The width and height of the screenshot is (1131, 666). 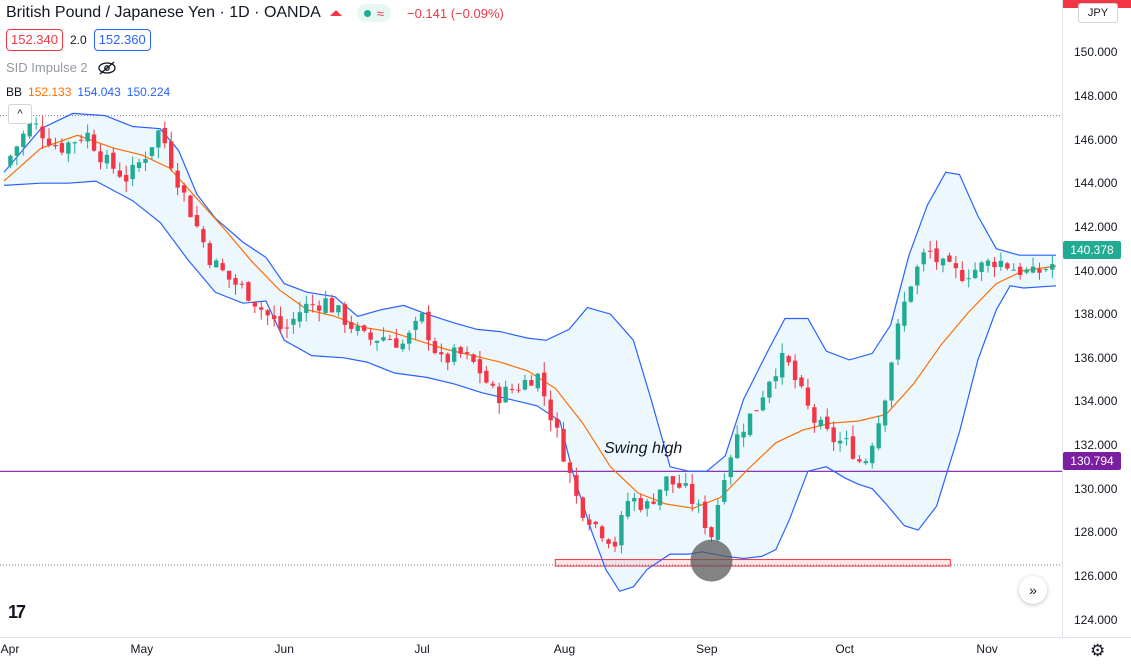 What do you see at coordinates (99, 92) in the screenshot?
I see `bb-upper-value: 154.043` at bounding box center [99, 92].